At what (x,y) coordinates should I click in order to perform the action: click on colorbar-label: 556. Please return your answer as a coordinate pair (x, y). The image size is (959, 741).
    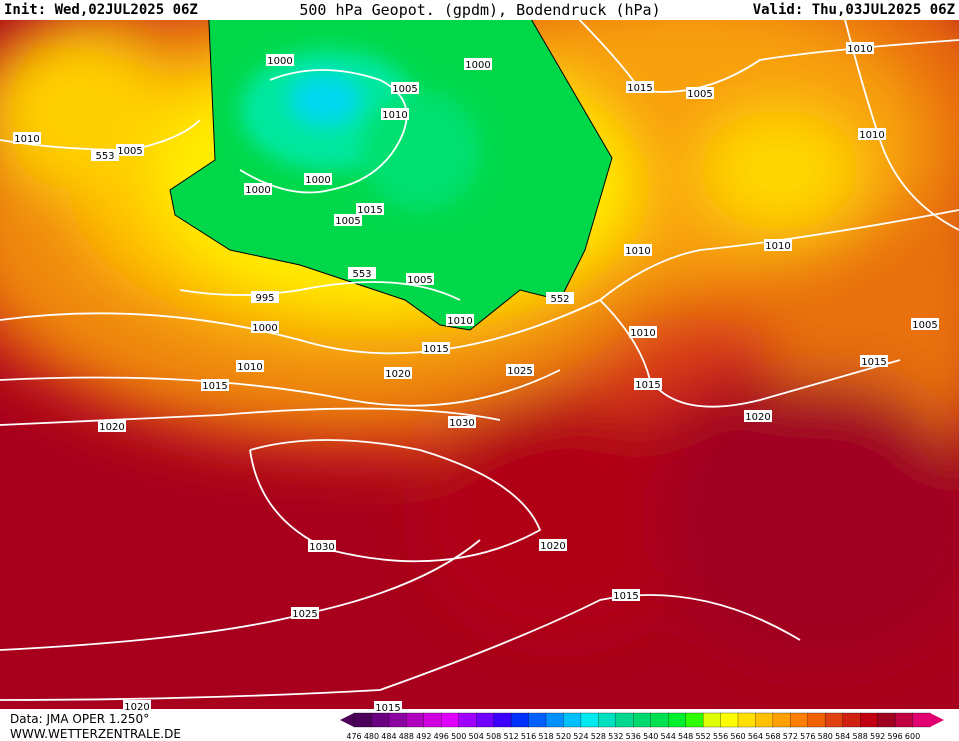
    Looking at the image, I should click on (720, 736).